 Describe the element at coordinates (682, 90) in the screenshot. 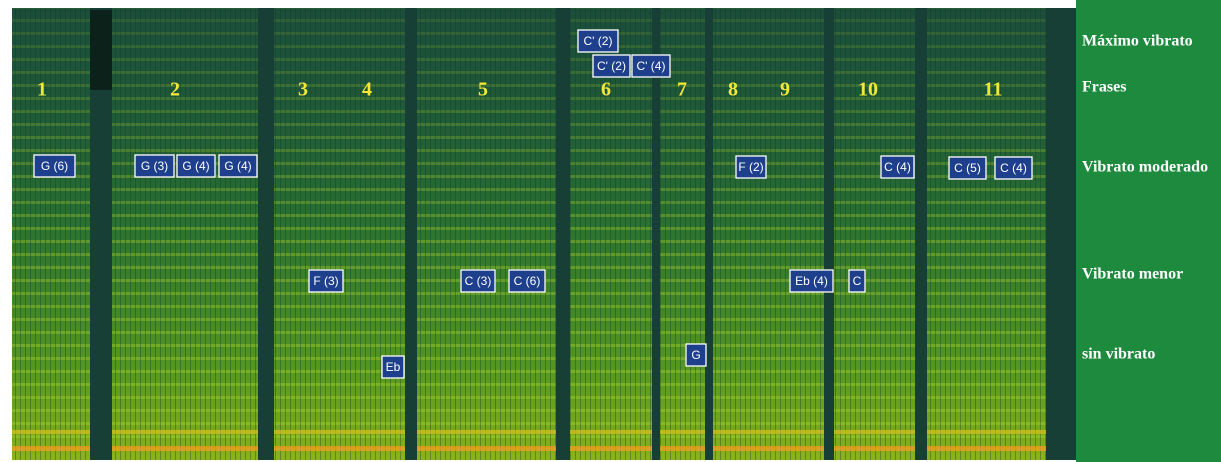

I see `phrase-number: 7` at that location.